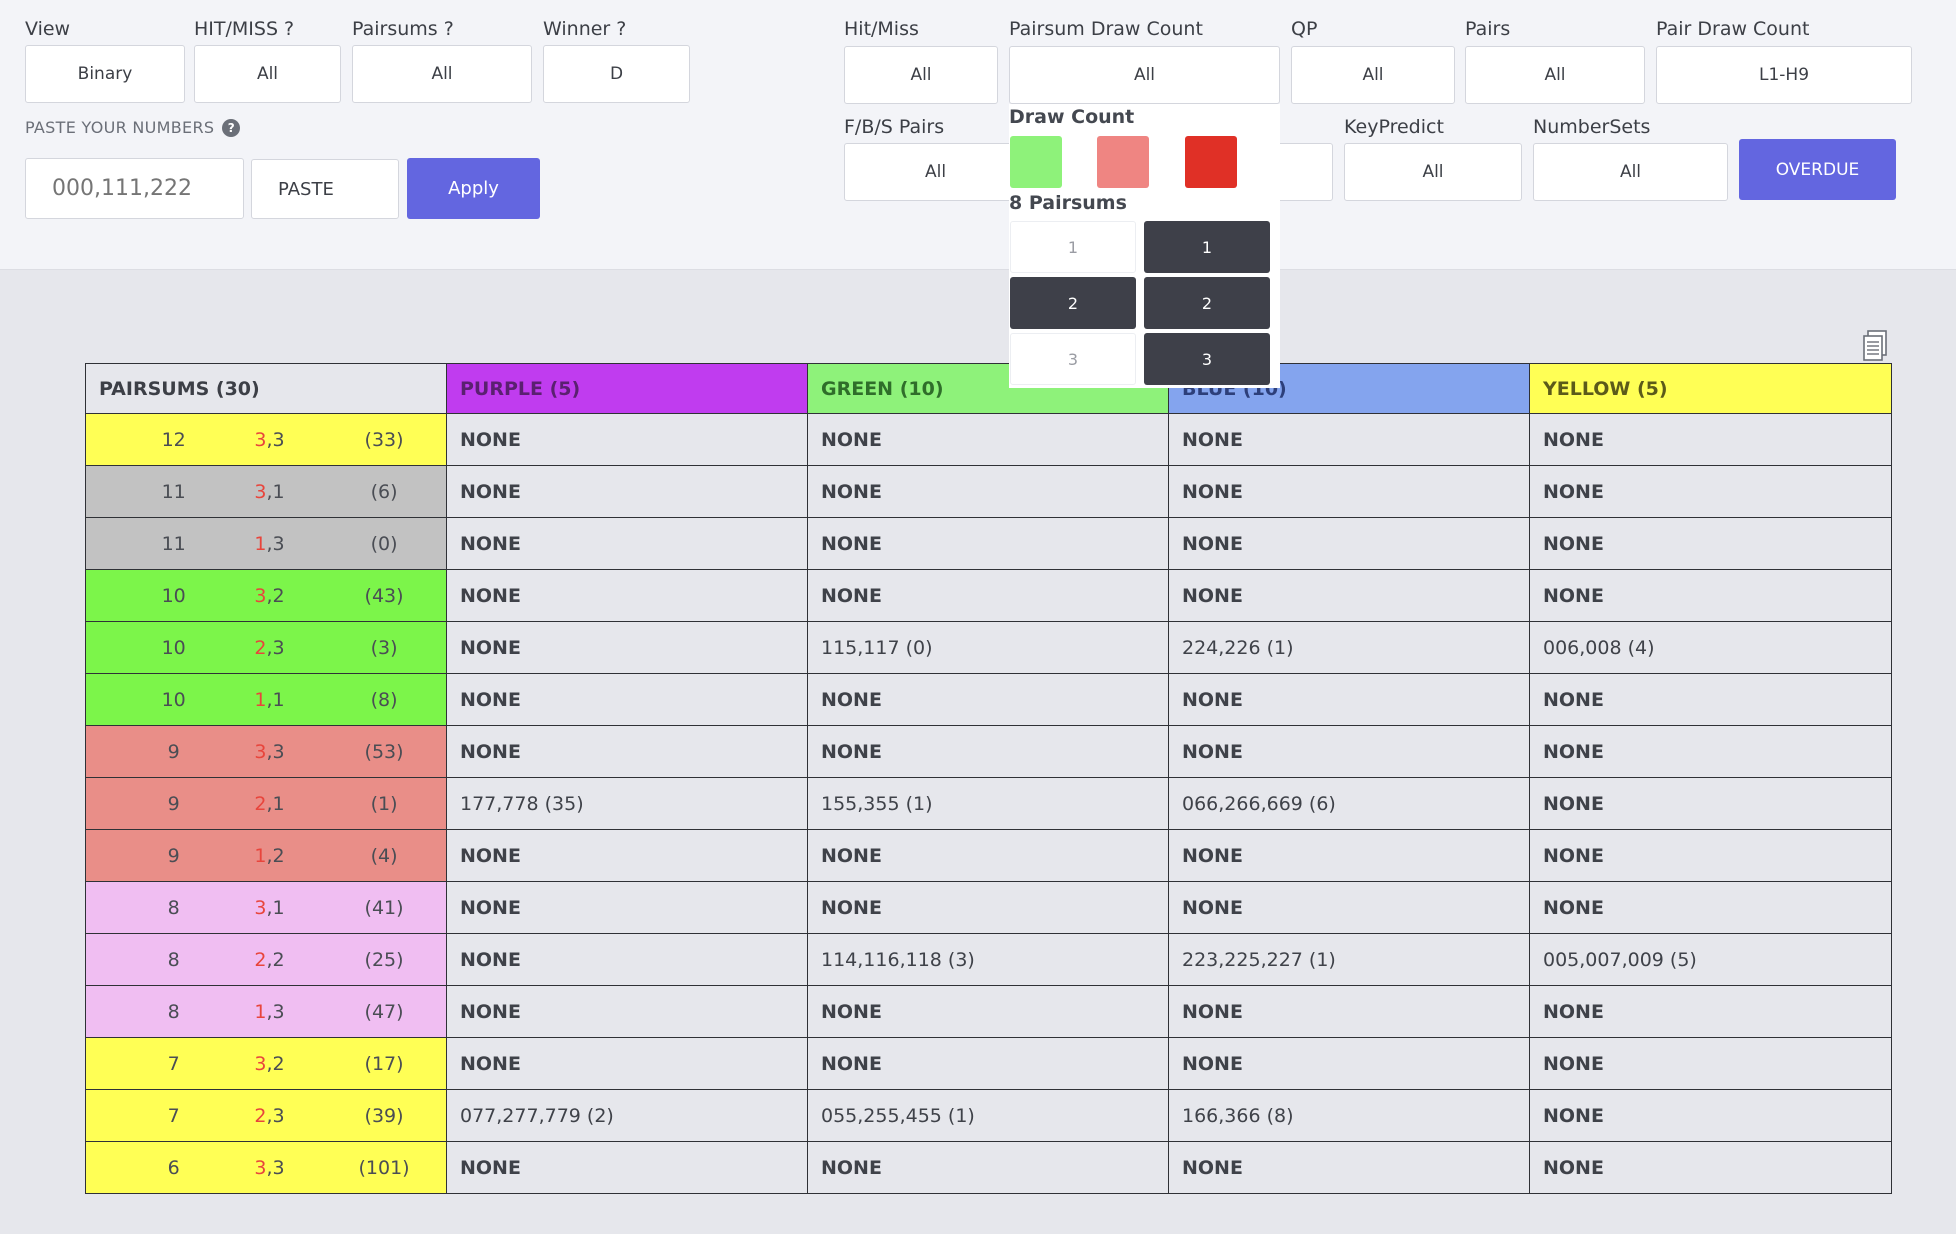 This screenshot has width=1956, height=1234. I want to click on green-swatch, so click(1036, 162).